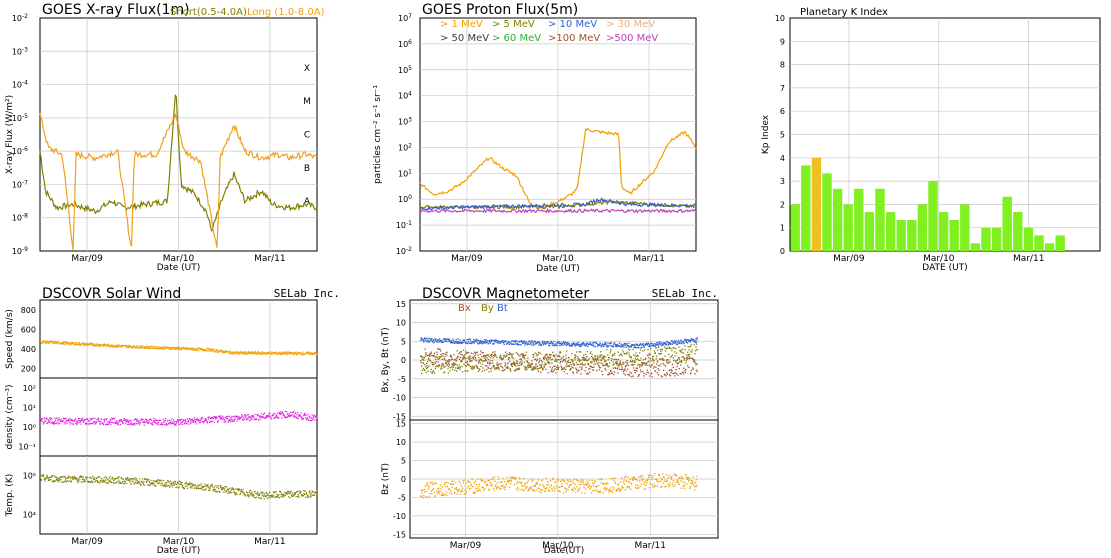  What do you see at coordinates (685, 293) in the screenshot?
I see `brand-label: SELab Inc.` at bounding box center [685, 293].